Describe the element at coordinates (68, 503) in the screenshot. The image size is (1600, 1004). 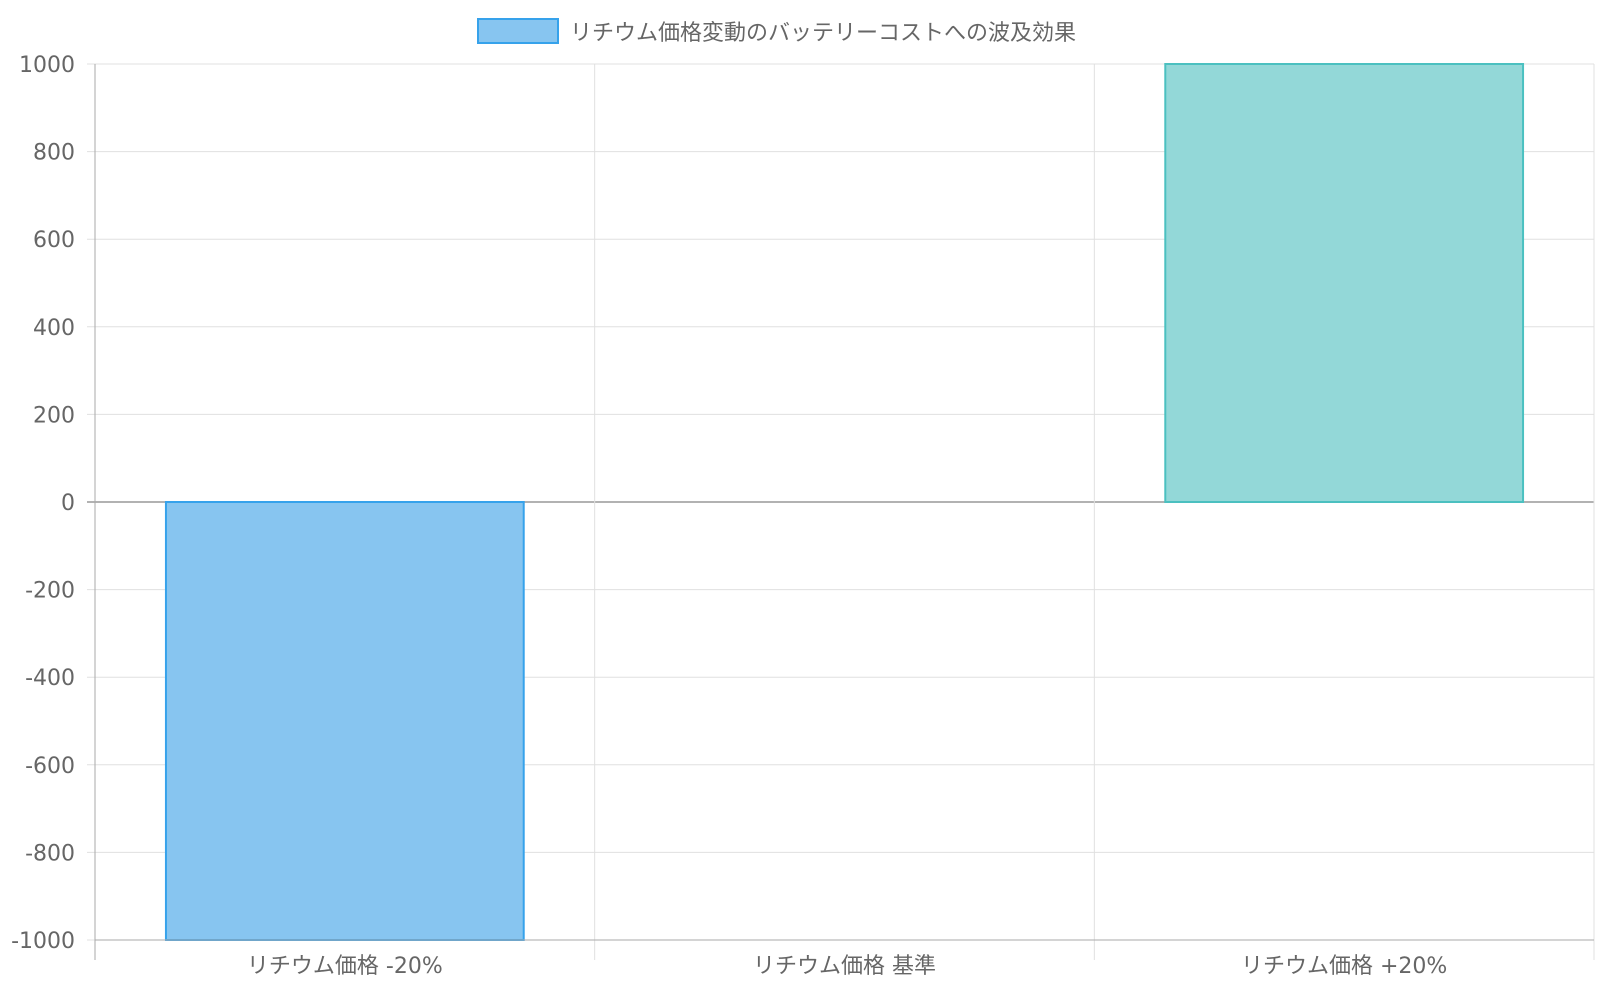
I see `y-tick-label: 0` at that location.